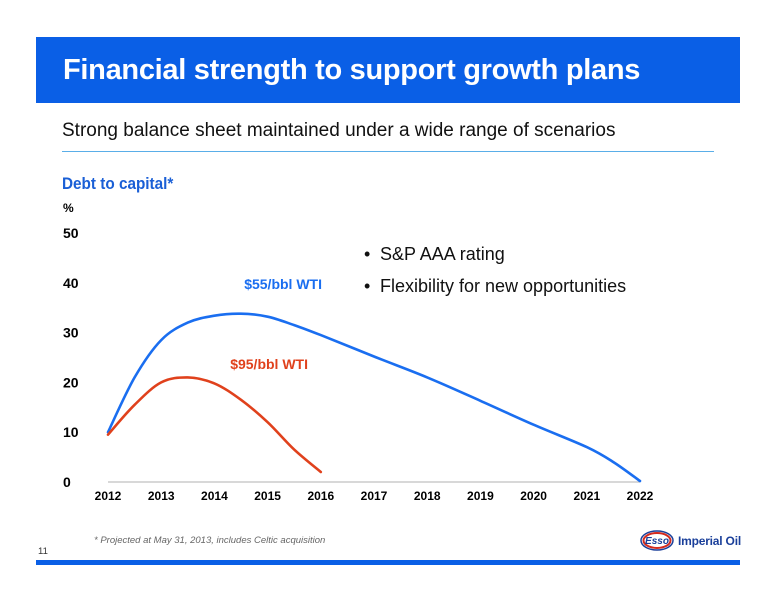 Image resolution: width=776 pixels, height=600 pixels. What do you see at coordinates (269, 364) in the screenshot?
I see `series-label-95-wti: $95/bbl WTI` at bounding box center [269, 364].